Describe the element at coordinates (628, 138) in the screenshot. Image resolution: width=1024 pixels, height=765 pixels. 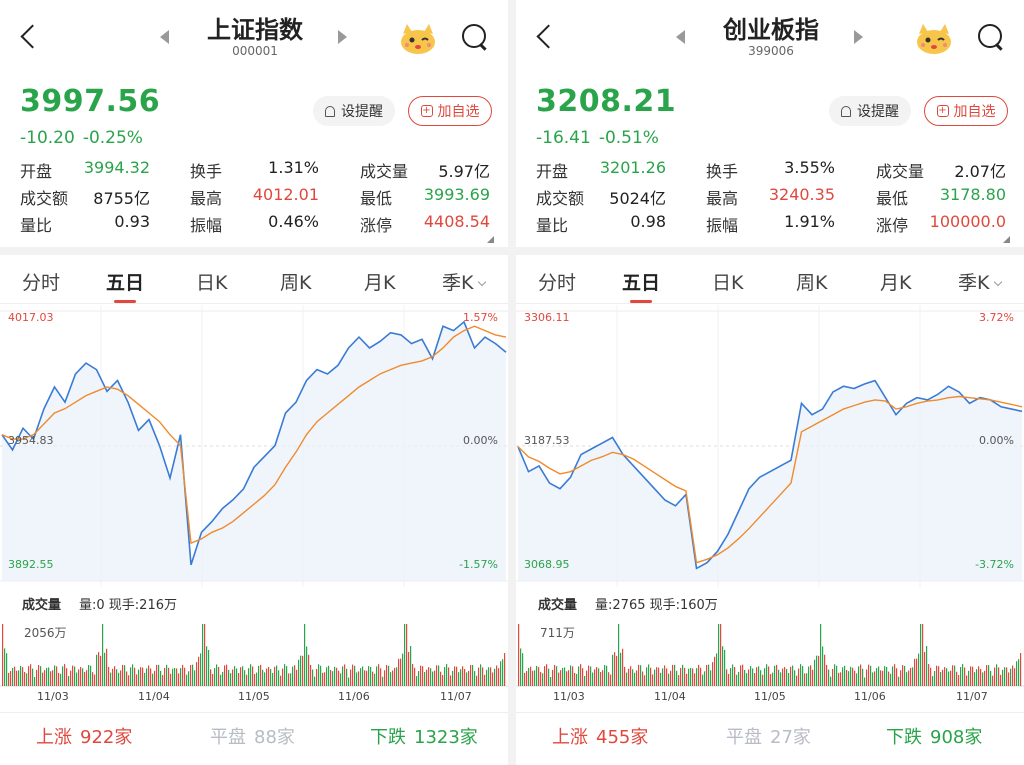
I see `change-percent: -0.51%` at that location.